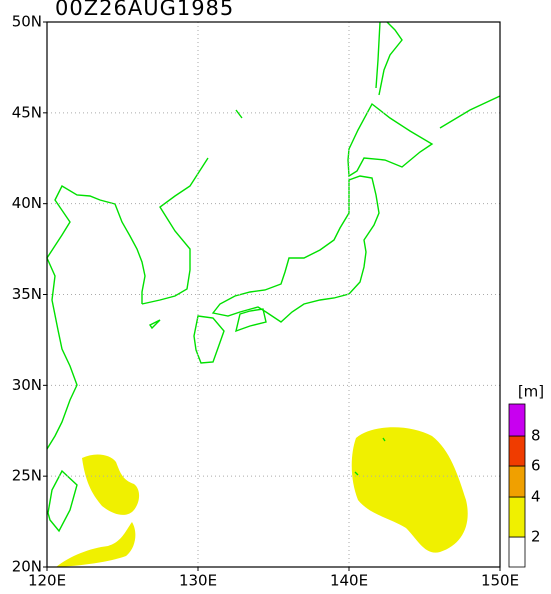 The height and width of the screenshot is (594, 551). What do you see at coordinates (500, 581) in the screenshot?
I see `lon-tick-label: 150E` at bounding box center [500, 581].